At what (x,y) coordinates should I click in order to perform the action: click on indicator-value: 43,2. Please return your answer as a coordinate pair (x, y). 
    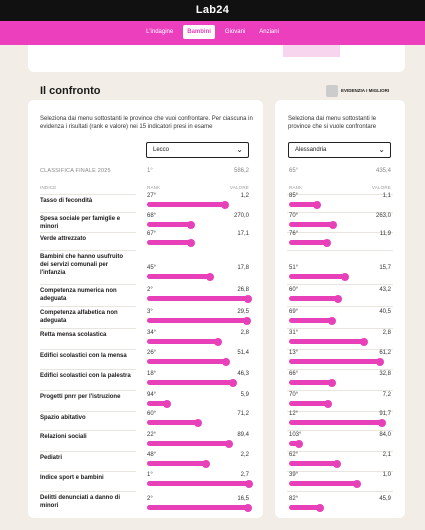
    Looking at the image, I should click on (385, 290).